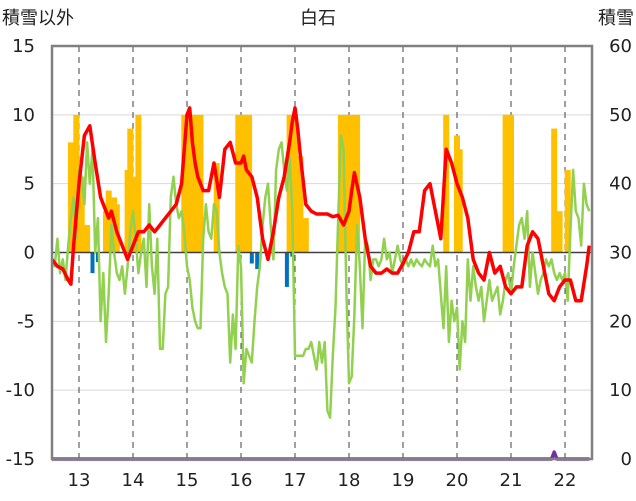  What do you see at coordinates (511, 480) in the screenshot?
I see `x-tick-label: 21` at bounding box center [511, 480].